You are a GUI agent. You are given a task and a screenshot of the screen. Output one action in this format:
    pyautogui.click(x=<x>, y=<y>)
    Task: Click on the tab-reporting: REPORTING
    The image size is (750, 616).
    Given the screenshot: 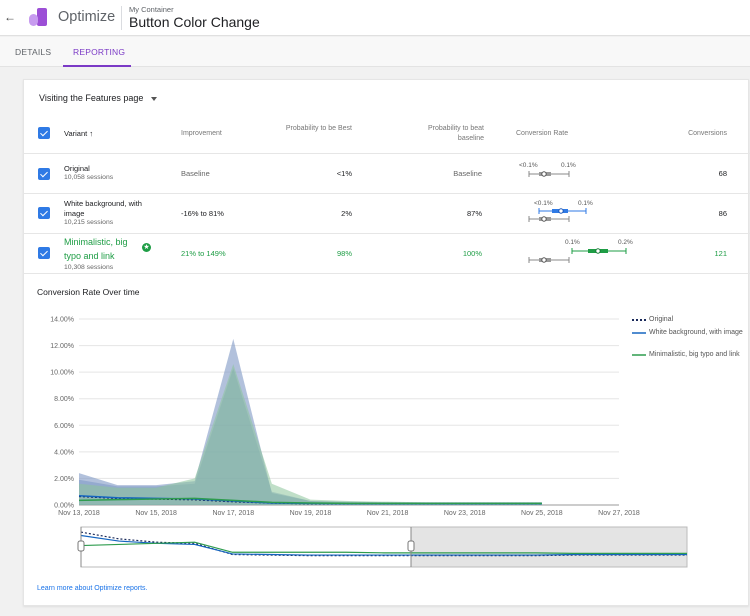 What is the action you would take?
    pyautogui.click(x=99, y=52)
    